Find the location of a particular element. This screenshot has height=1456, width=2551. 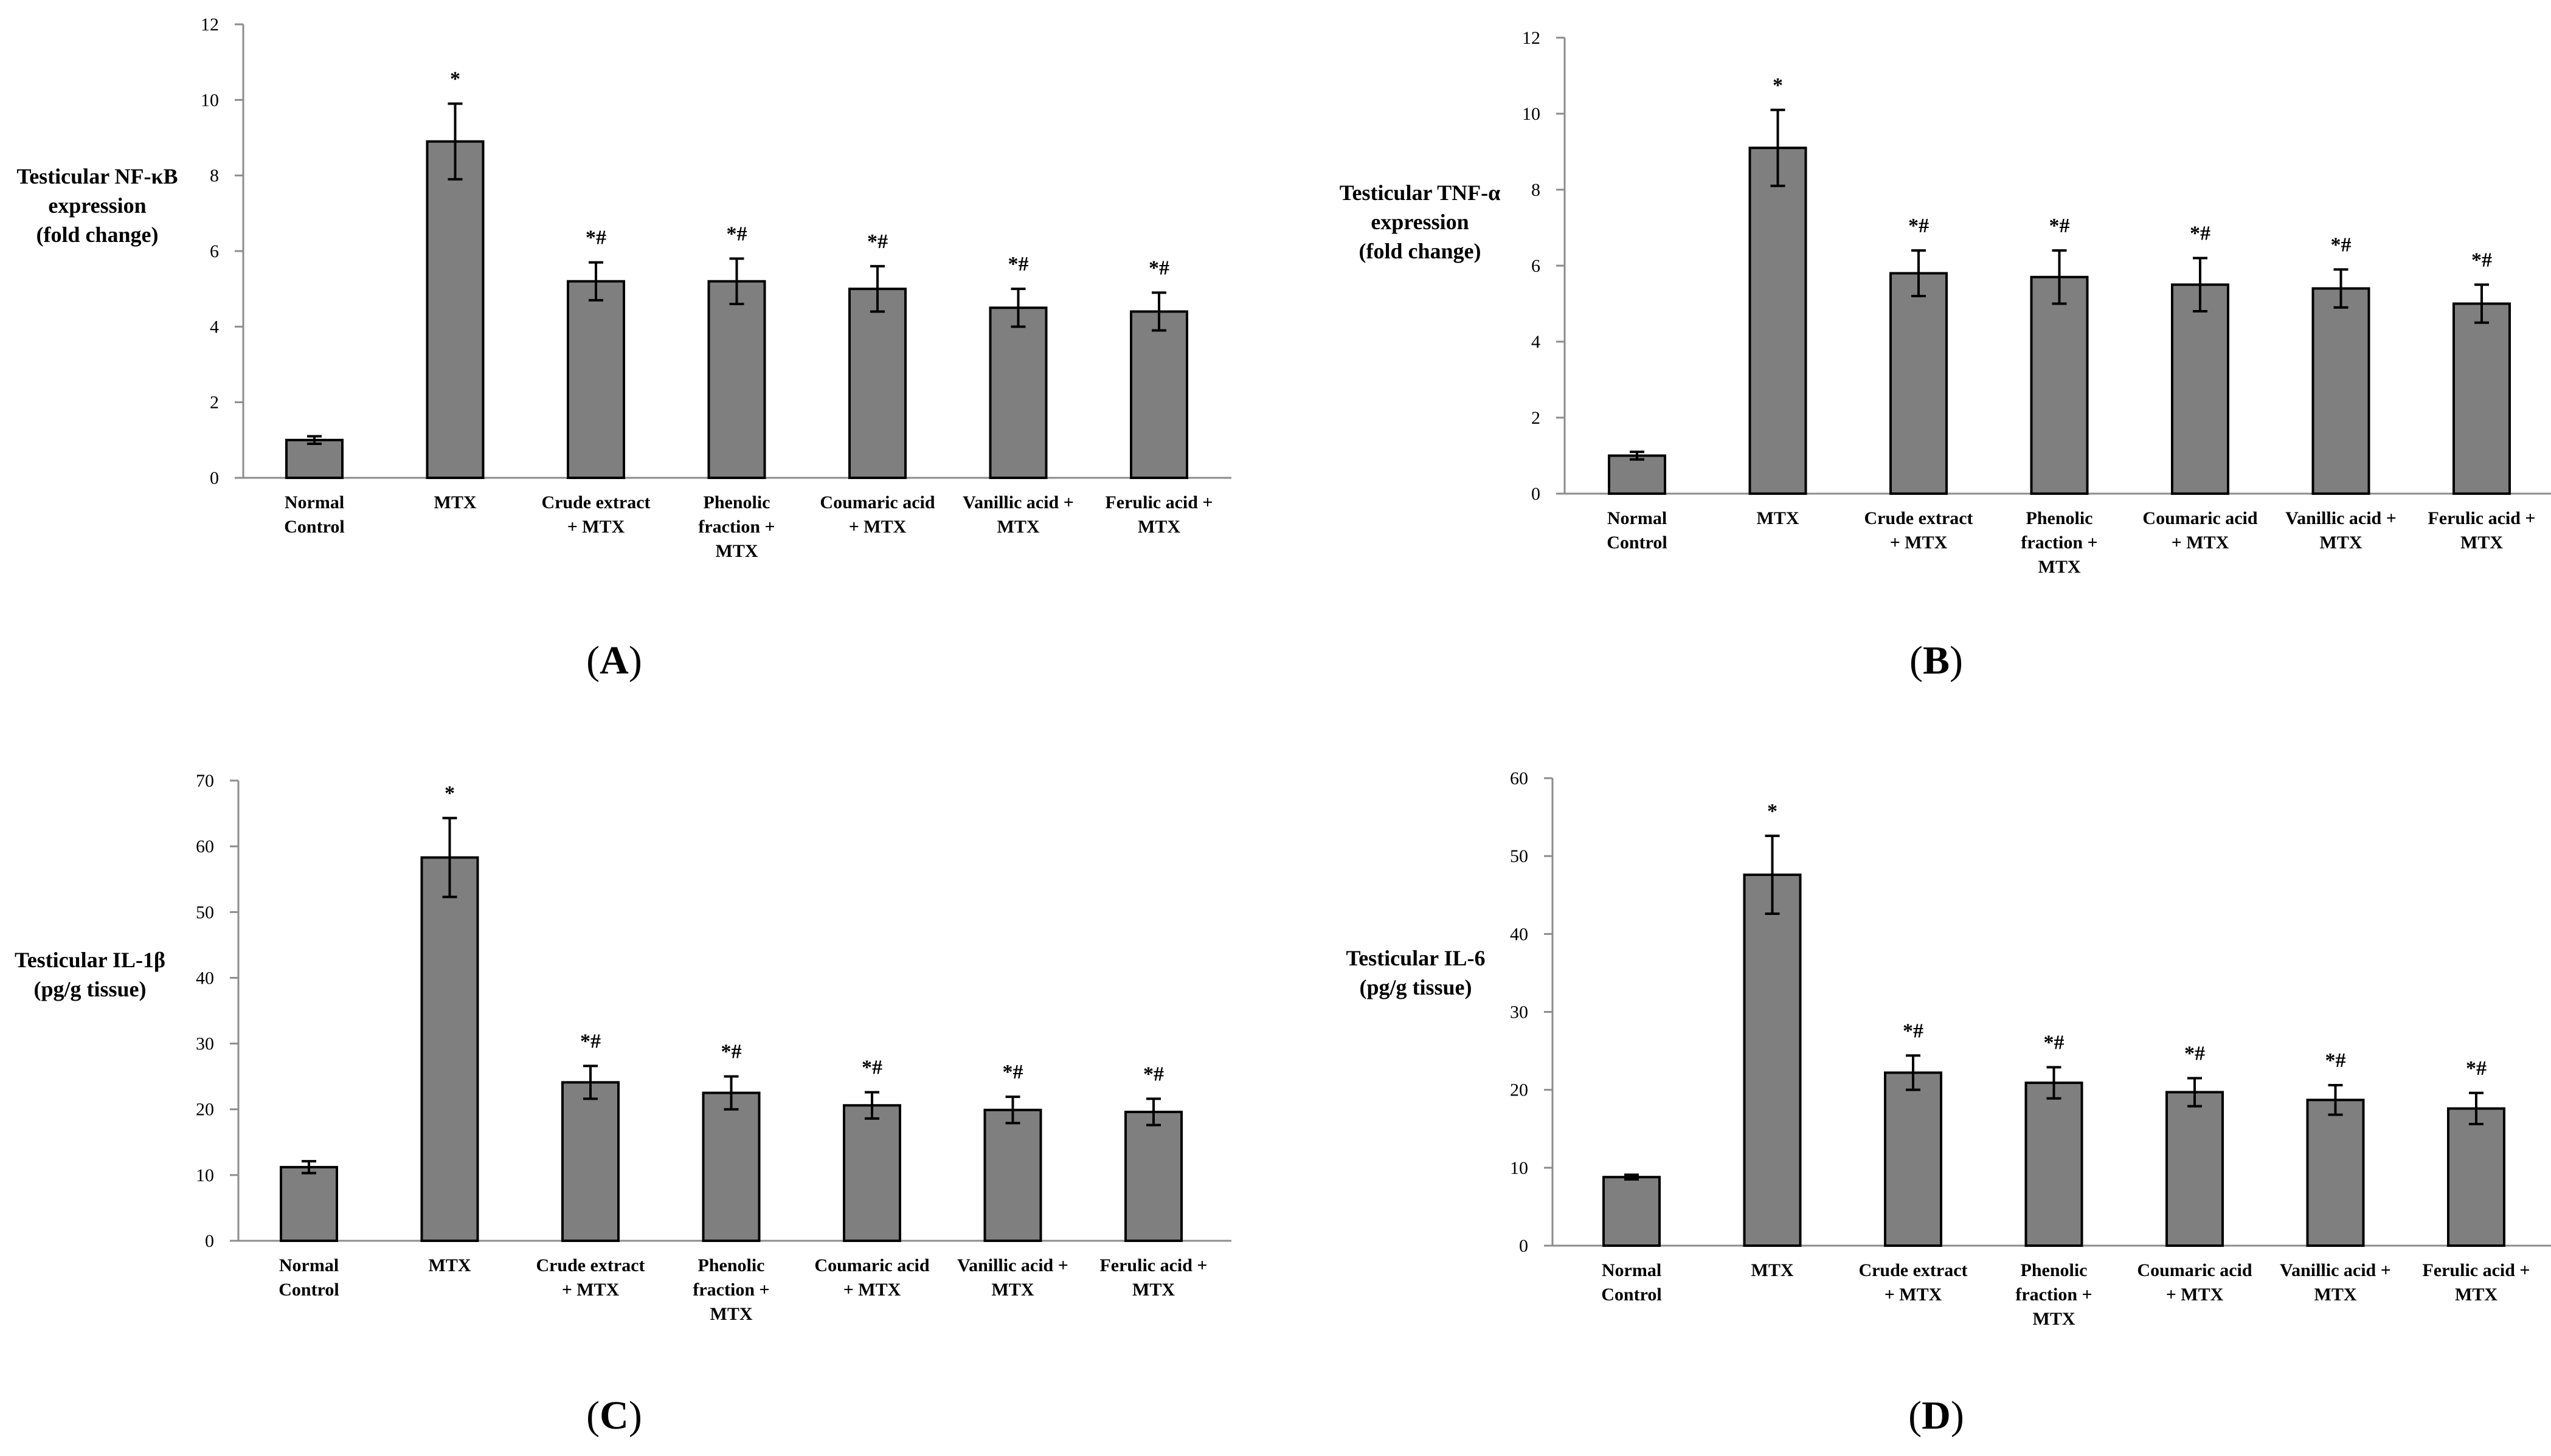

y-axis-title-line: Testicular IL-6 is located at coordinates (1415, 958).